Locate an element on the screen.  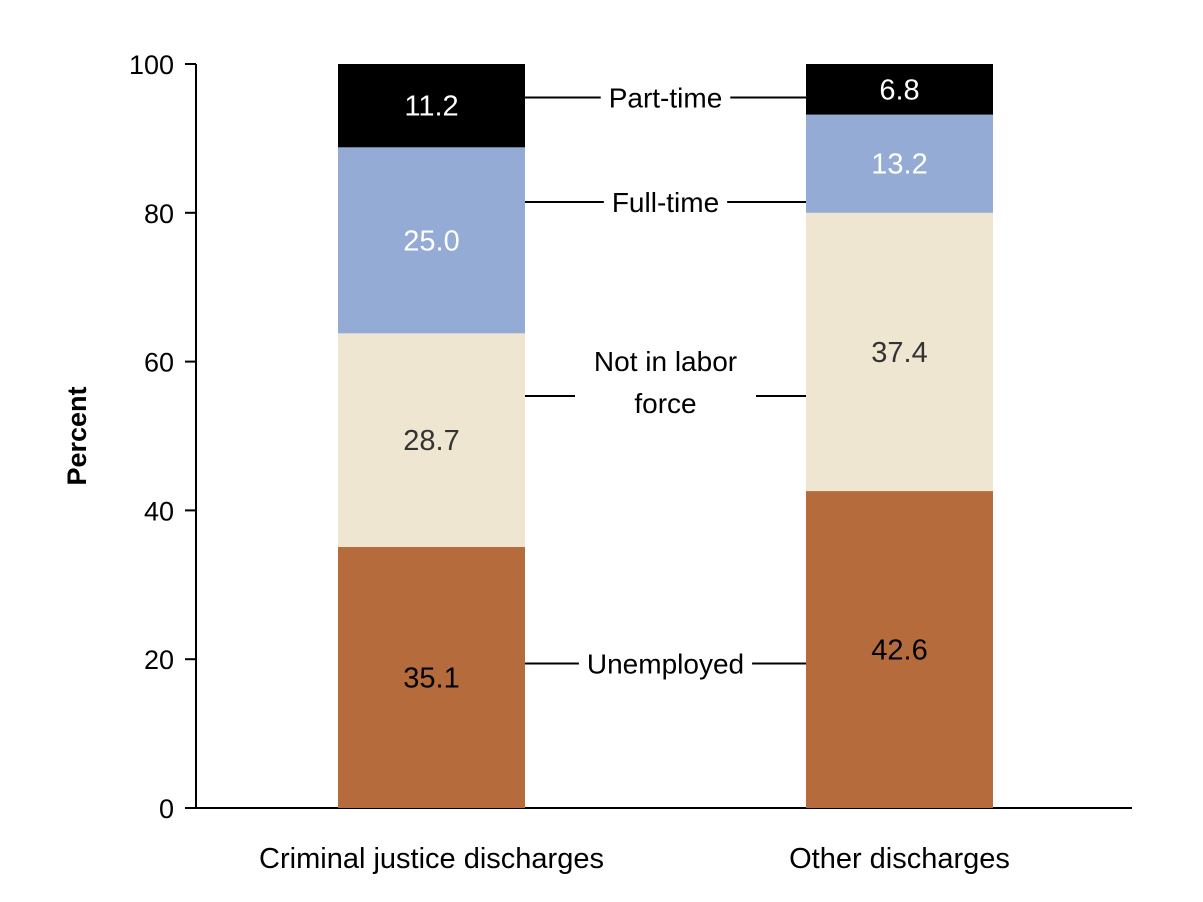
legend-label: Full-time is located at coordinates (665, 202).